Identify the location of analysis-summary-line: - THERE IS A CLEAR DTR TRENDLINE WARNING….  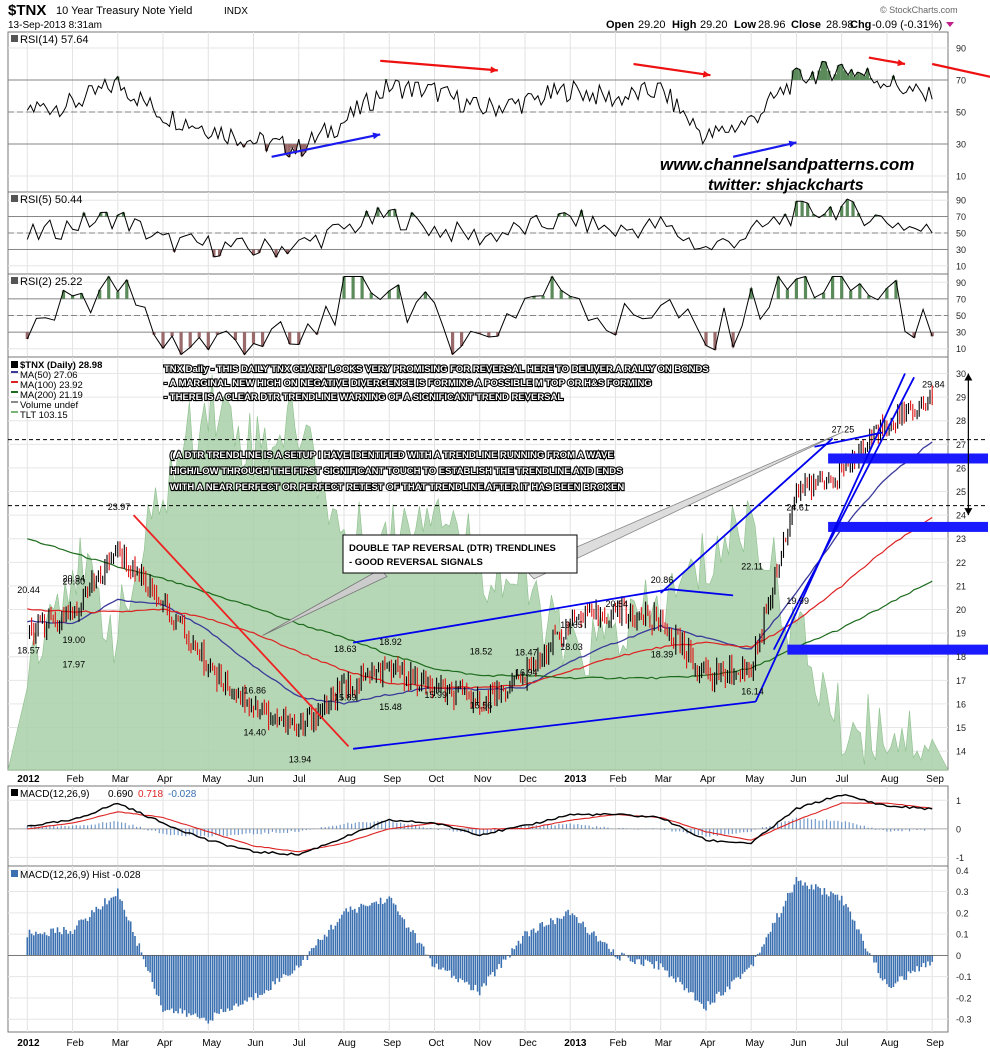
(363, 397).